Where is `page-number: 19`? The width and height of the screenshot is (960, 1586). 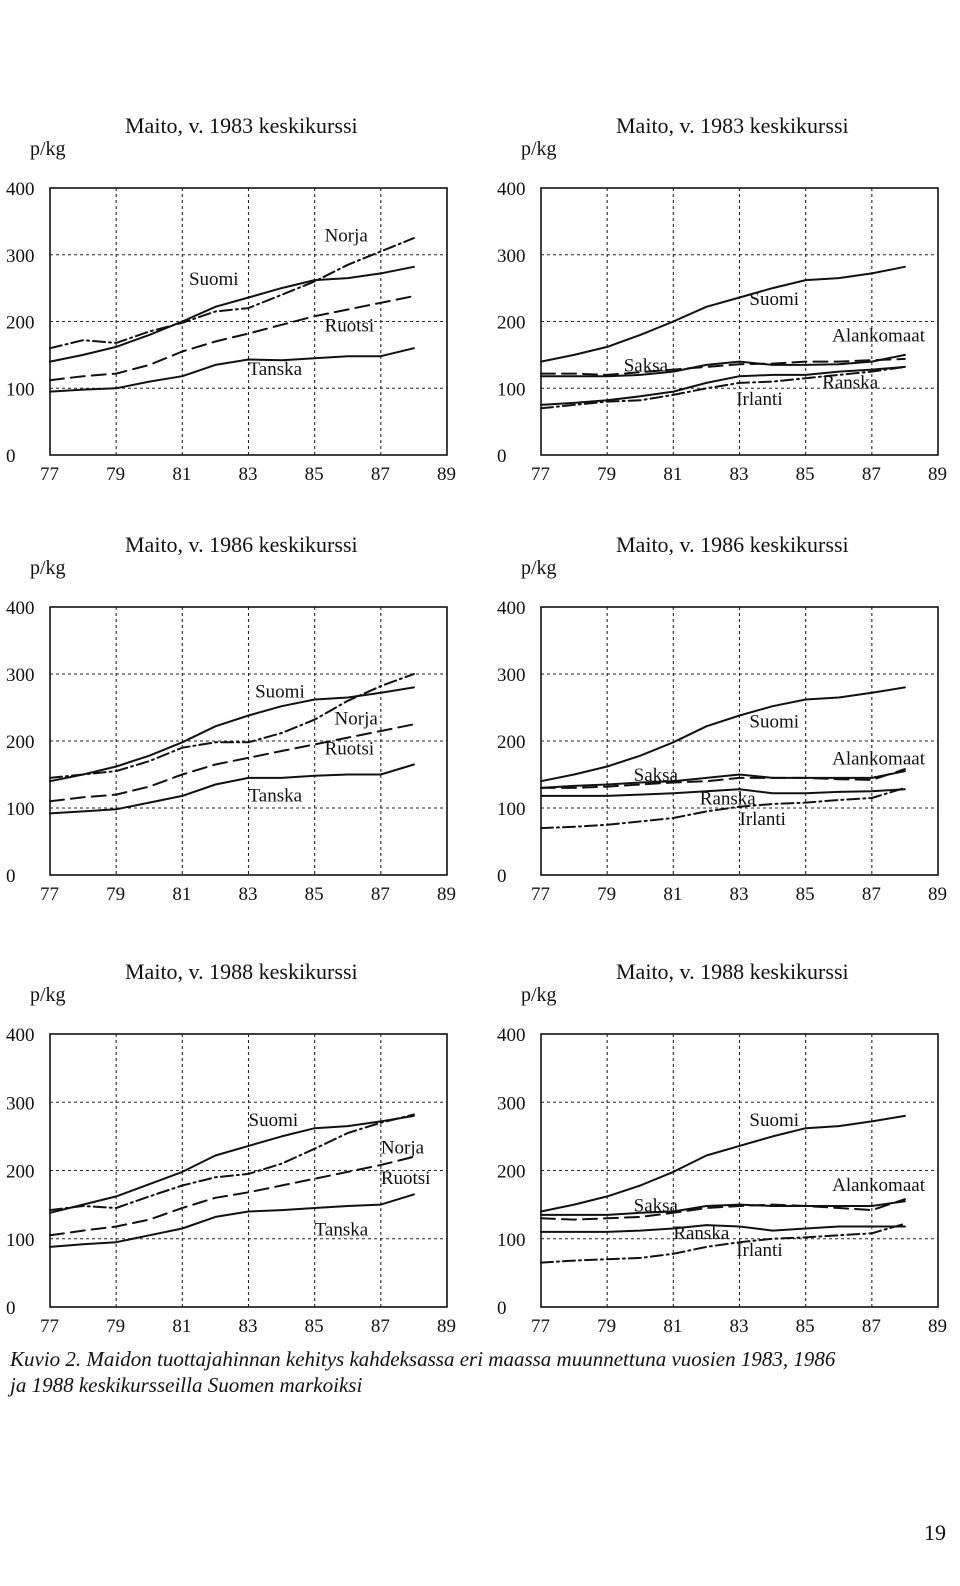
page-number: 19 is located at coordinates (935, 1532).